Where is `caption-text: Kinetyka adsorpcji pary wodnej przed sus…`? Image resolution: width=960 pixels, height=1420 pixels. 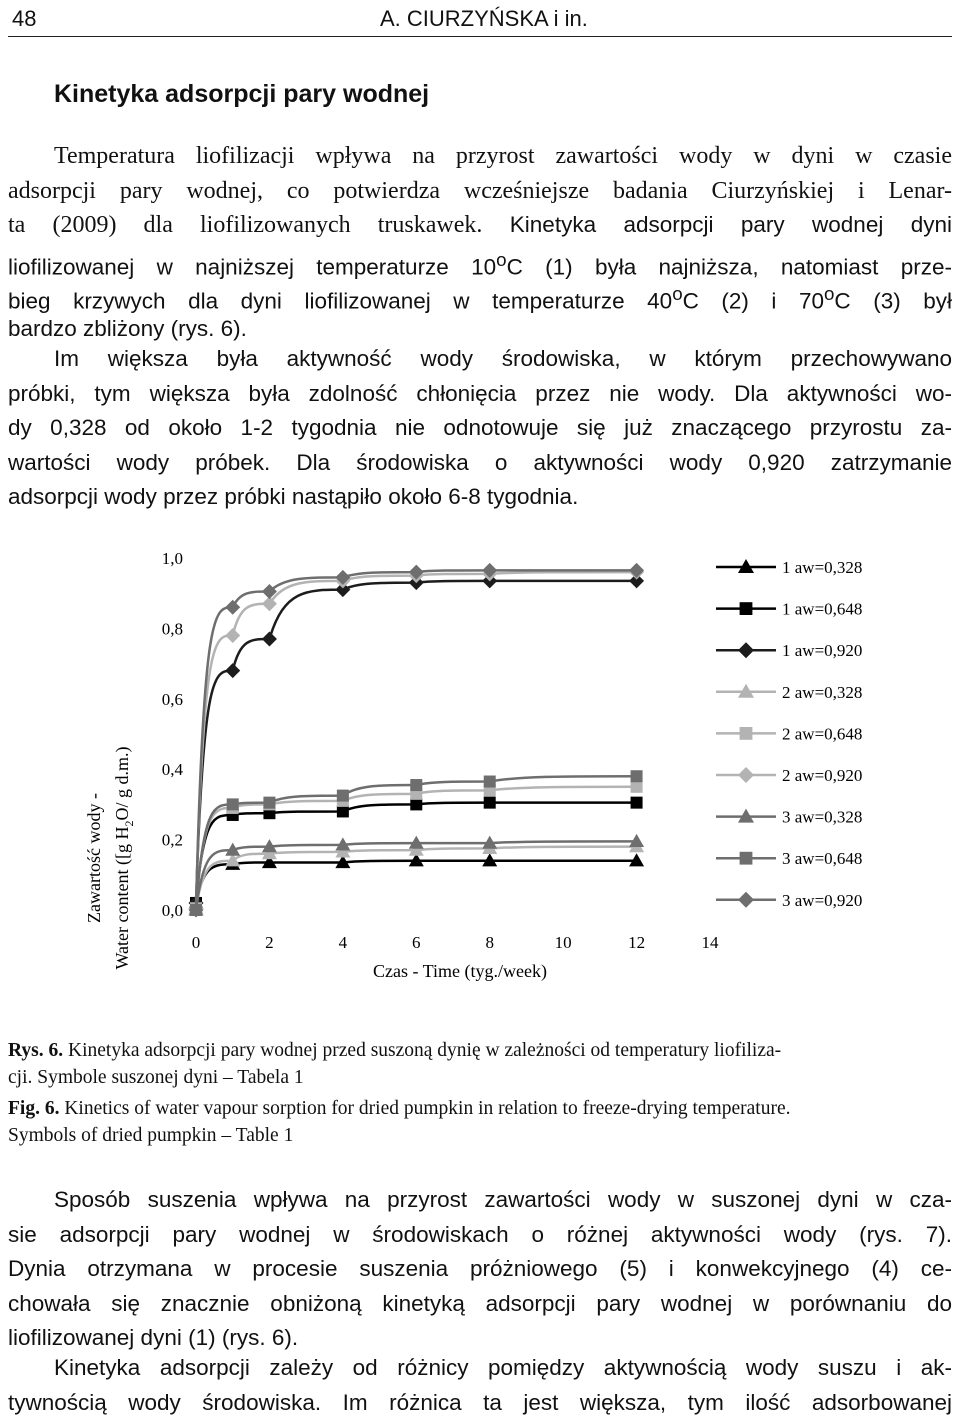 caption-text: Kinetyka adsorpcji pary wodnej przed sus… is located at coordinates (422, 1050).